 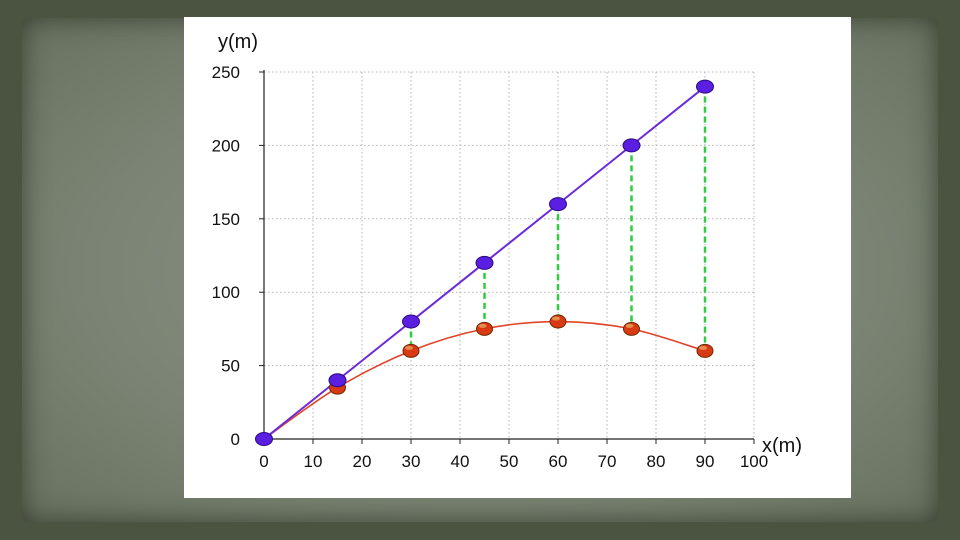 What do you see at coordinates (460, 461) in the screenshot?
I see `x-tick-label: 40` at bounding box center [460, 461].